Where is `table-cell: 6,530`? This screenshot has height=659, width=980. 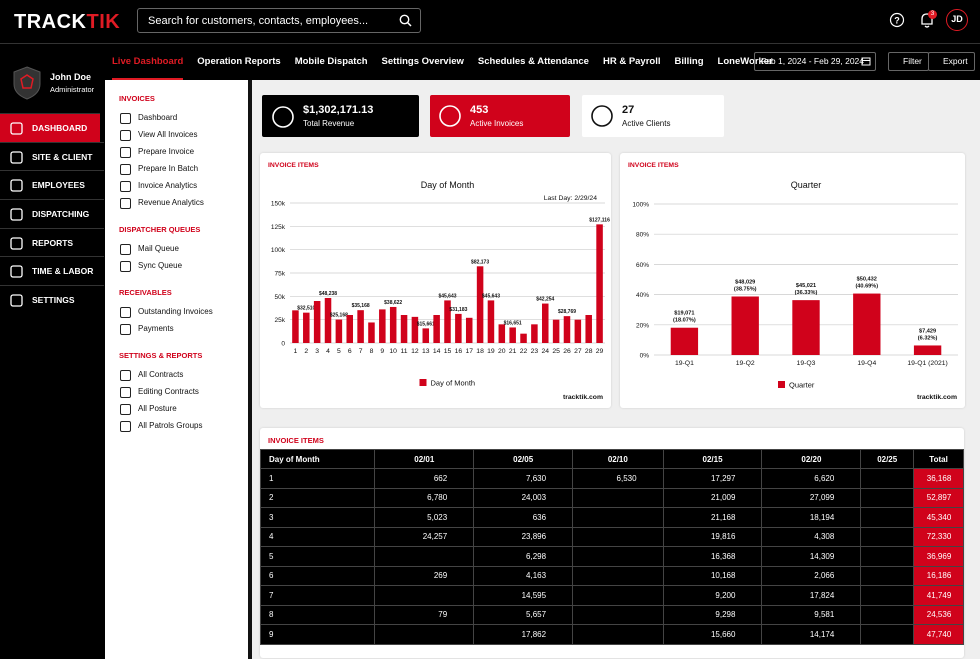 table-cell: 6,530 is located at coordinates (618, 478).